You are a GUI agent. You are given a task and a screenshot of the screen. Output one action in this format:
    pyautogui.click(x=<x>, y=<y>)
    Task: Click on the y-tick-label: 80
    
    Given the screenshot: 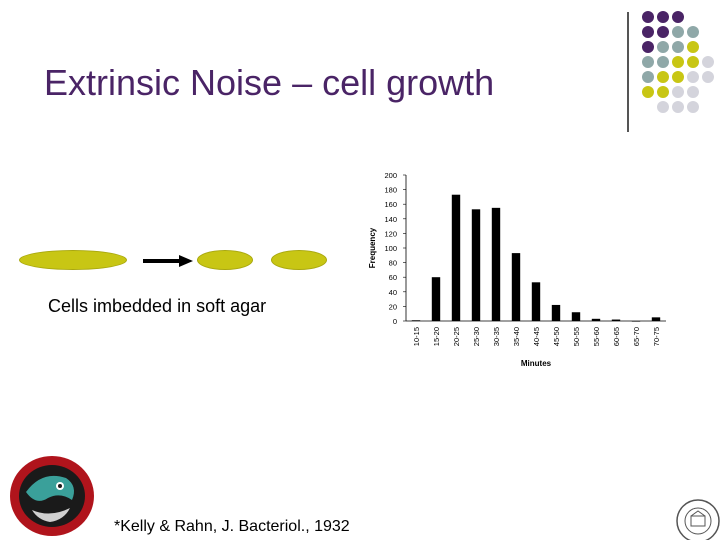 What is the action you would take?
    pyautogui.click(x=393, y=263)
    